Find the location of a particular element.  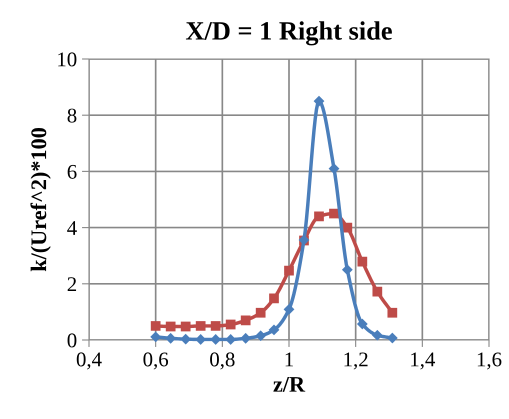

x-tick-label: 1,4 is located at coordinates (423, 361).